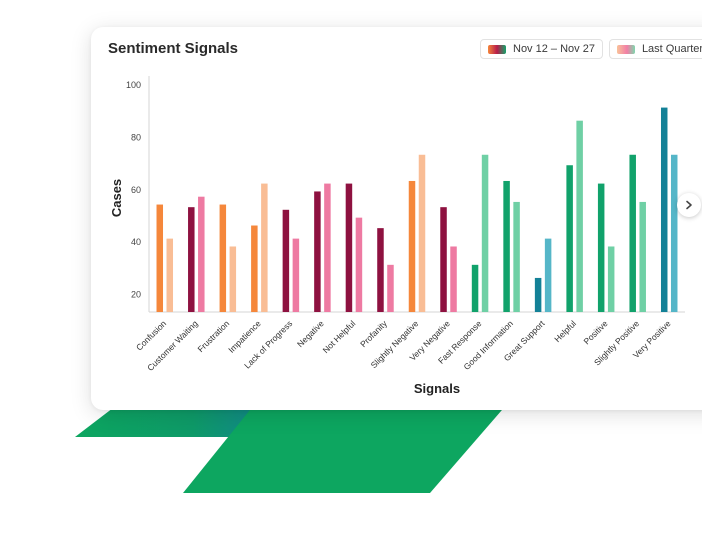 The width and height of the screenshot is (702, 550). What do you see at coordinates (133, 85) in the screenshot?
I see `y-tick-label: 100` at bounding box center [133, 85].